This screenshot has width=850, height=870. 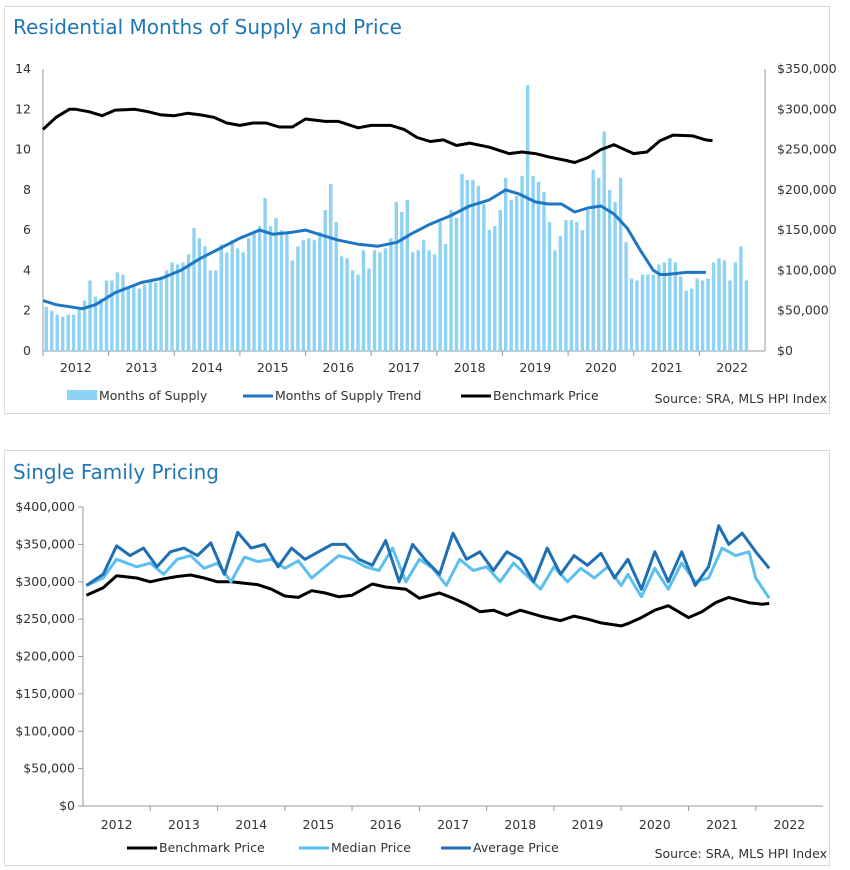 What do you see at coordinates (516, 847) in the screenshot?
I see `legend-label-average: Average Price` at bounding box center [516, 847].